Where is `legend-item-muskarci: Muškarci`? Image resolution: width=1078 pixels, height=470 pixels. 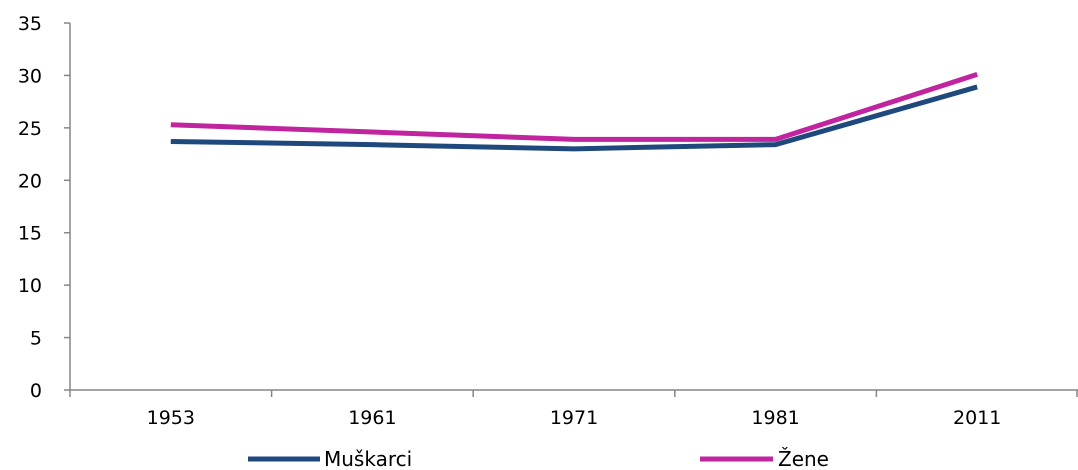 legend-item-muskarci: Muškarci is located at coordinates (330, 458).